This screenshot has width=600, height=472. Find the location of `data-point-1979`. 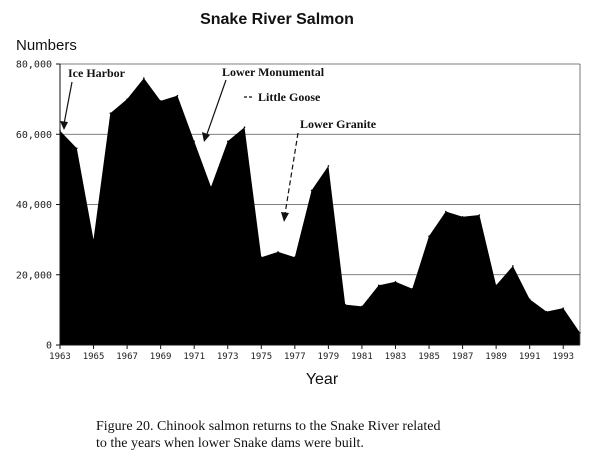

data-point-1979 is located at coordinates (328, 166).